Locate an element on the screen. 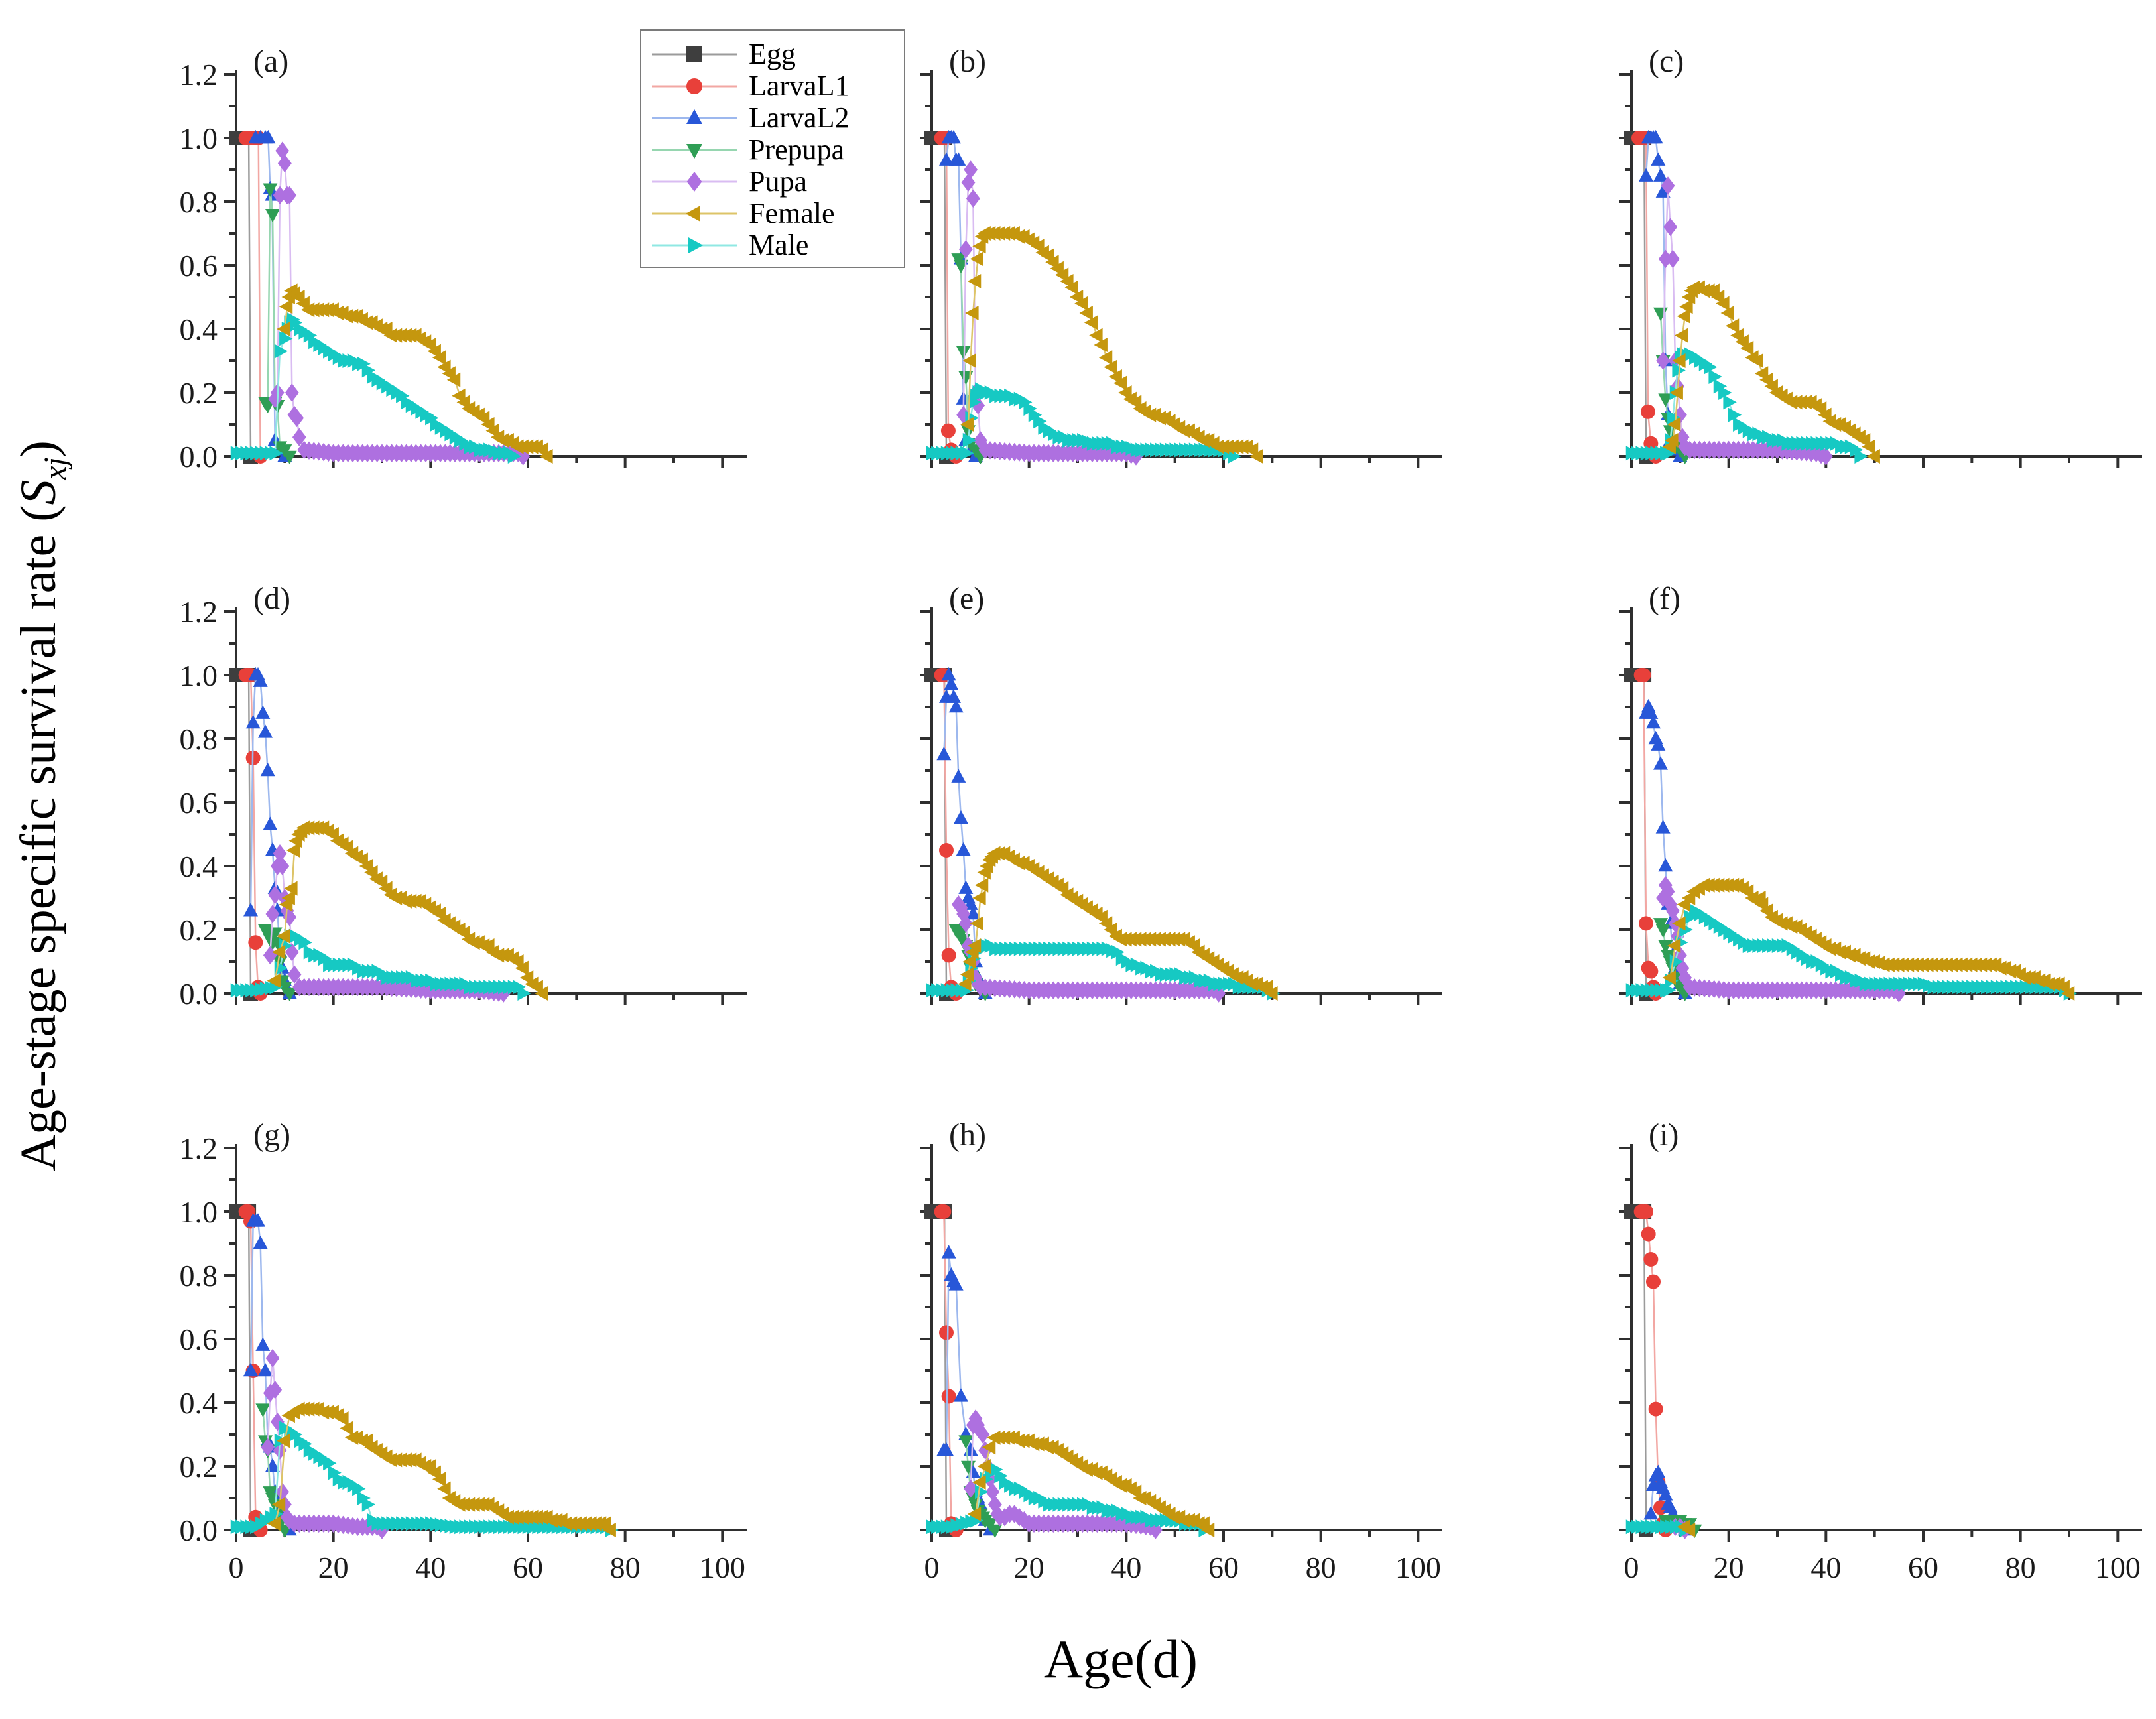 The height and width of the screenshot is (1719, 2156). legend-label: Male is located at coordinates (779, 245).